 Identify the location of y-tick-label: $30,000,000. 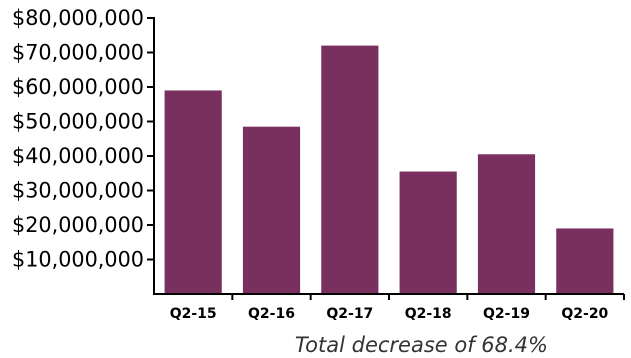
(78, 191).